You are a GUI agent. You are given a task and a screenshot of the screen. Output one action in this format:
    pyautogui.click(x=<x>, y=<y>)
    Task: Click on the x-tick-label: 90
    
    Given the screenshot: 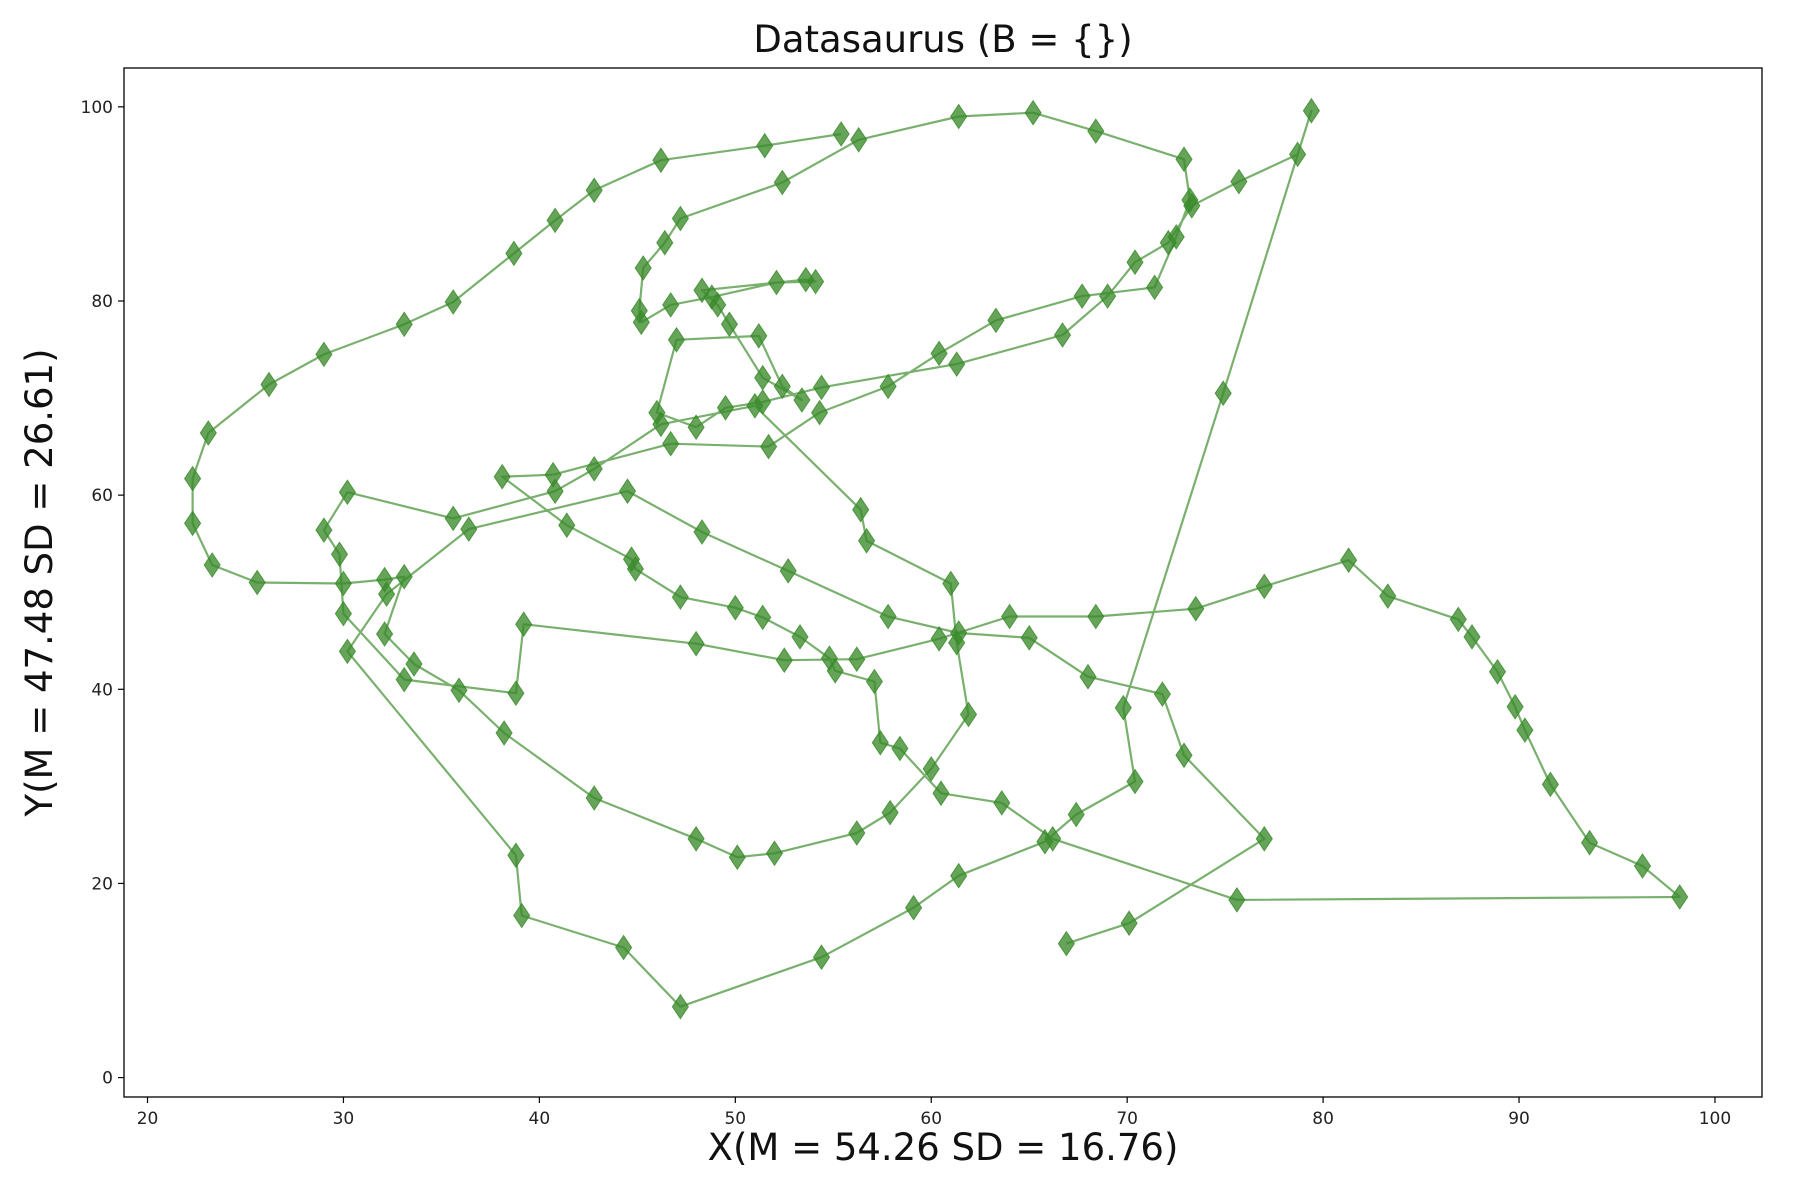 What is the action you would take?
    pyautogui.click(x=1519, y=1119)
    